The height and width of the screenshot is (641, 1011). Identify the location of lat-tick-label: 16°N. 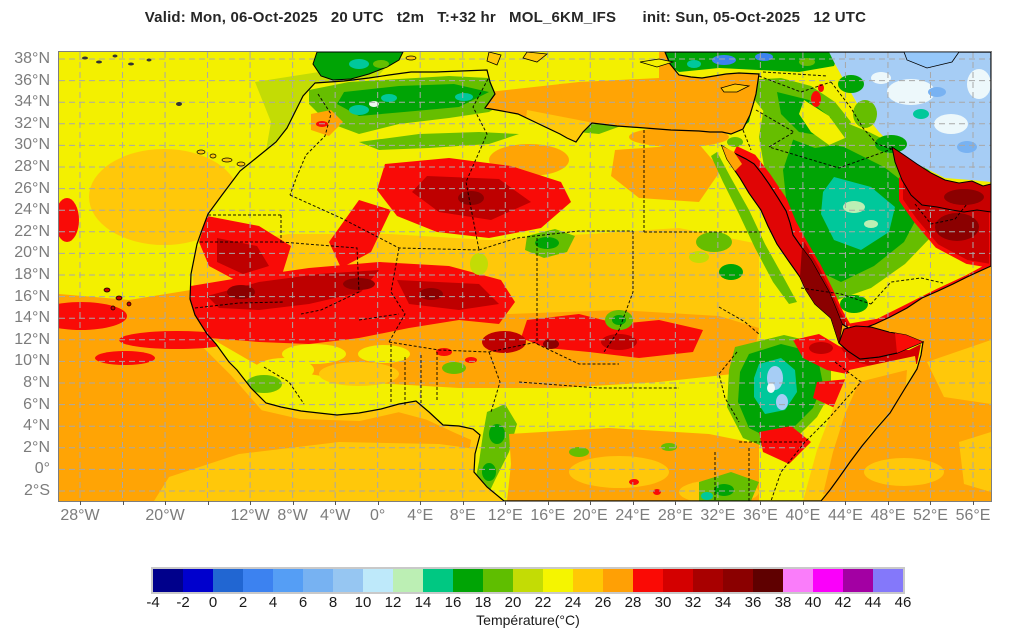
(32, 296).